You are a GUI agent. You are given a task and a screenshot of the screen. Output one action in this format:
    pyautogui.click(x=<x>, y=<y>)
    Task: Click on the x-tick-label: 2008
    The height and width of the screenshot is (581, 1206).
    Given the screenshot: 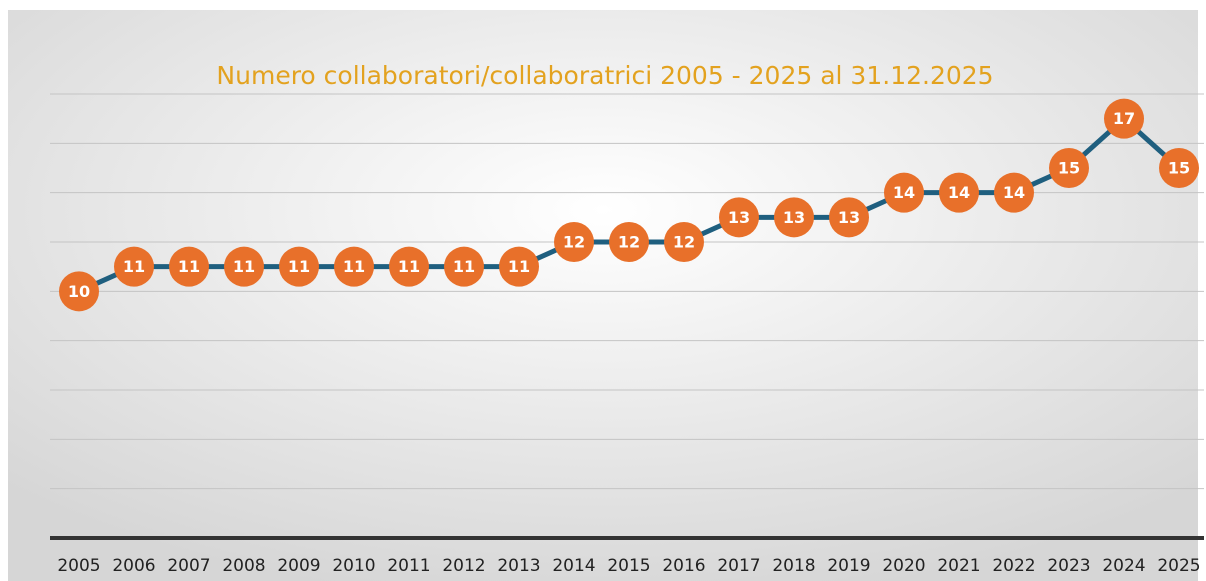 What is the action you would take?
    pyautogui.click(x=243, y=566)
    